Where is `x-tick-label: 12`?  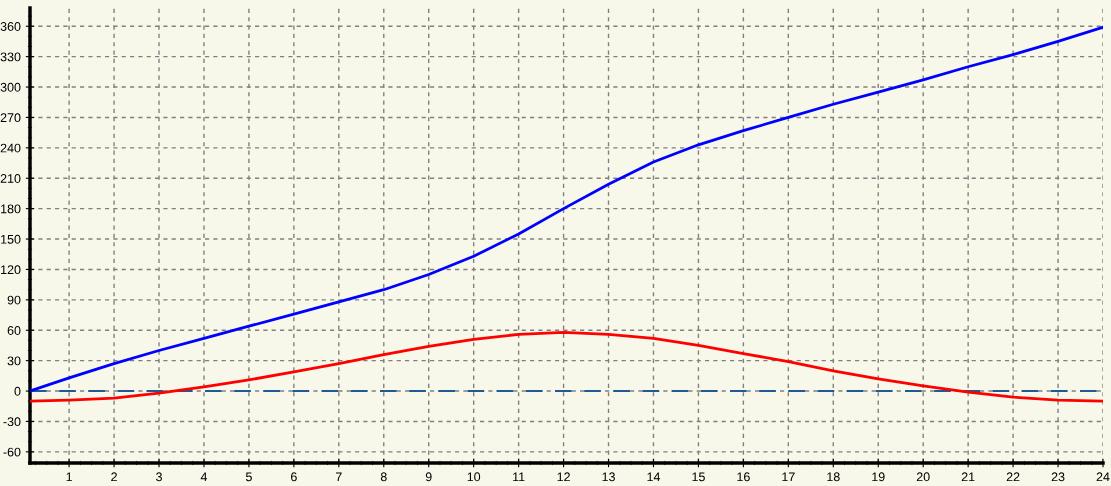 x-tick-label: 12 is located at coordinates (563, 477).